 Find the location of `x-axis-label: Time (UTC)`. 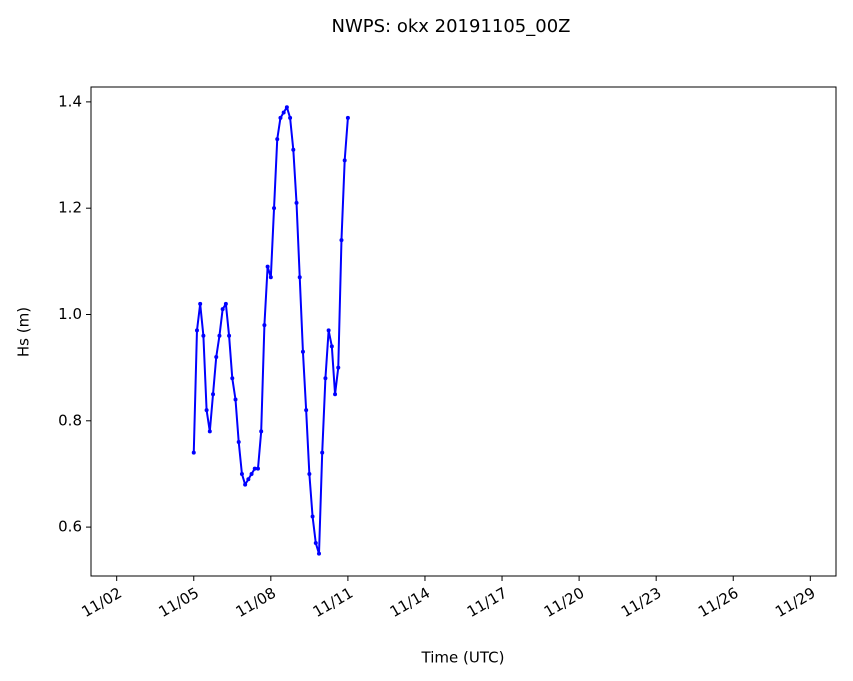

x-axis-label: Time (UTC) is located at coordinates (463, 658).